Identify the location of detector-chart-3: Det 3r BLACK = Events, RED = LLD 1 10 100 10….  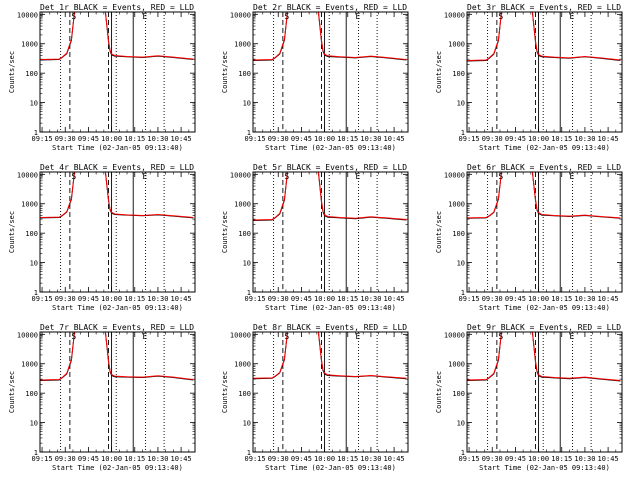
(529, 77).